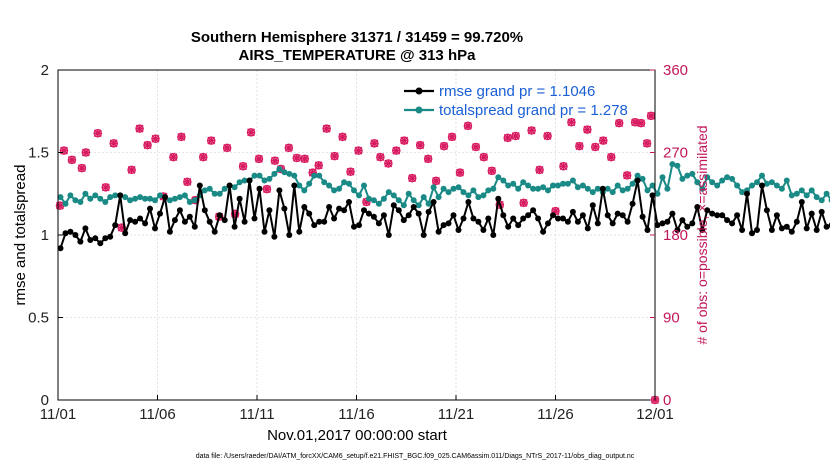 The height and width of the screenshot is (470, 830). Describe the element at coordinates (45, 70) in the screenshot. I see `y-tick-label: 2` at that location.